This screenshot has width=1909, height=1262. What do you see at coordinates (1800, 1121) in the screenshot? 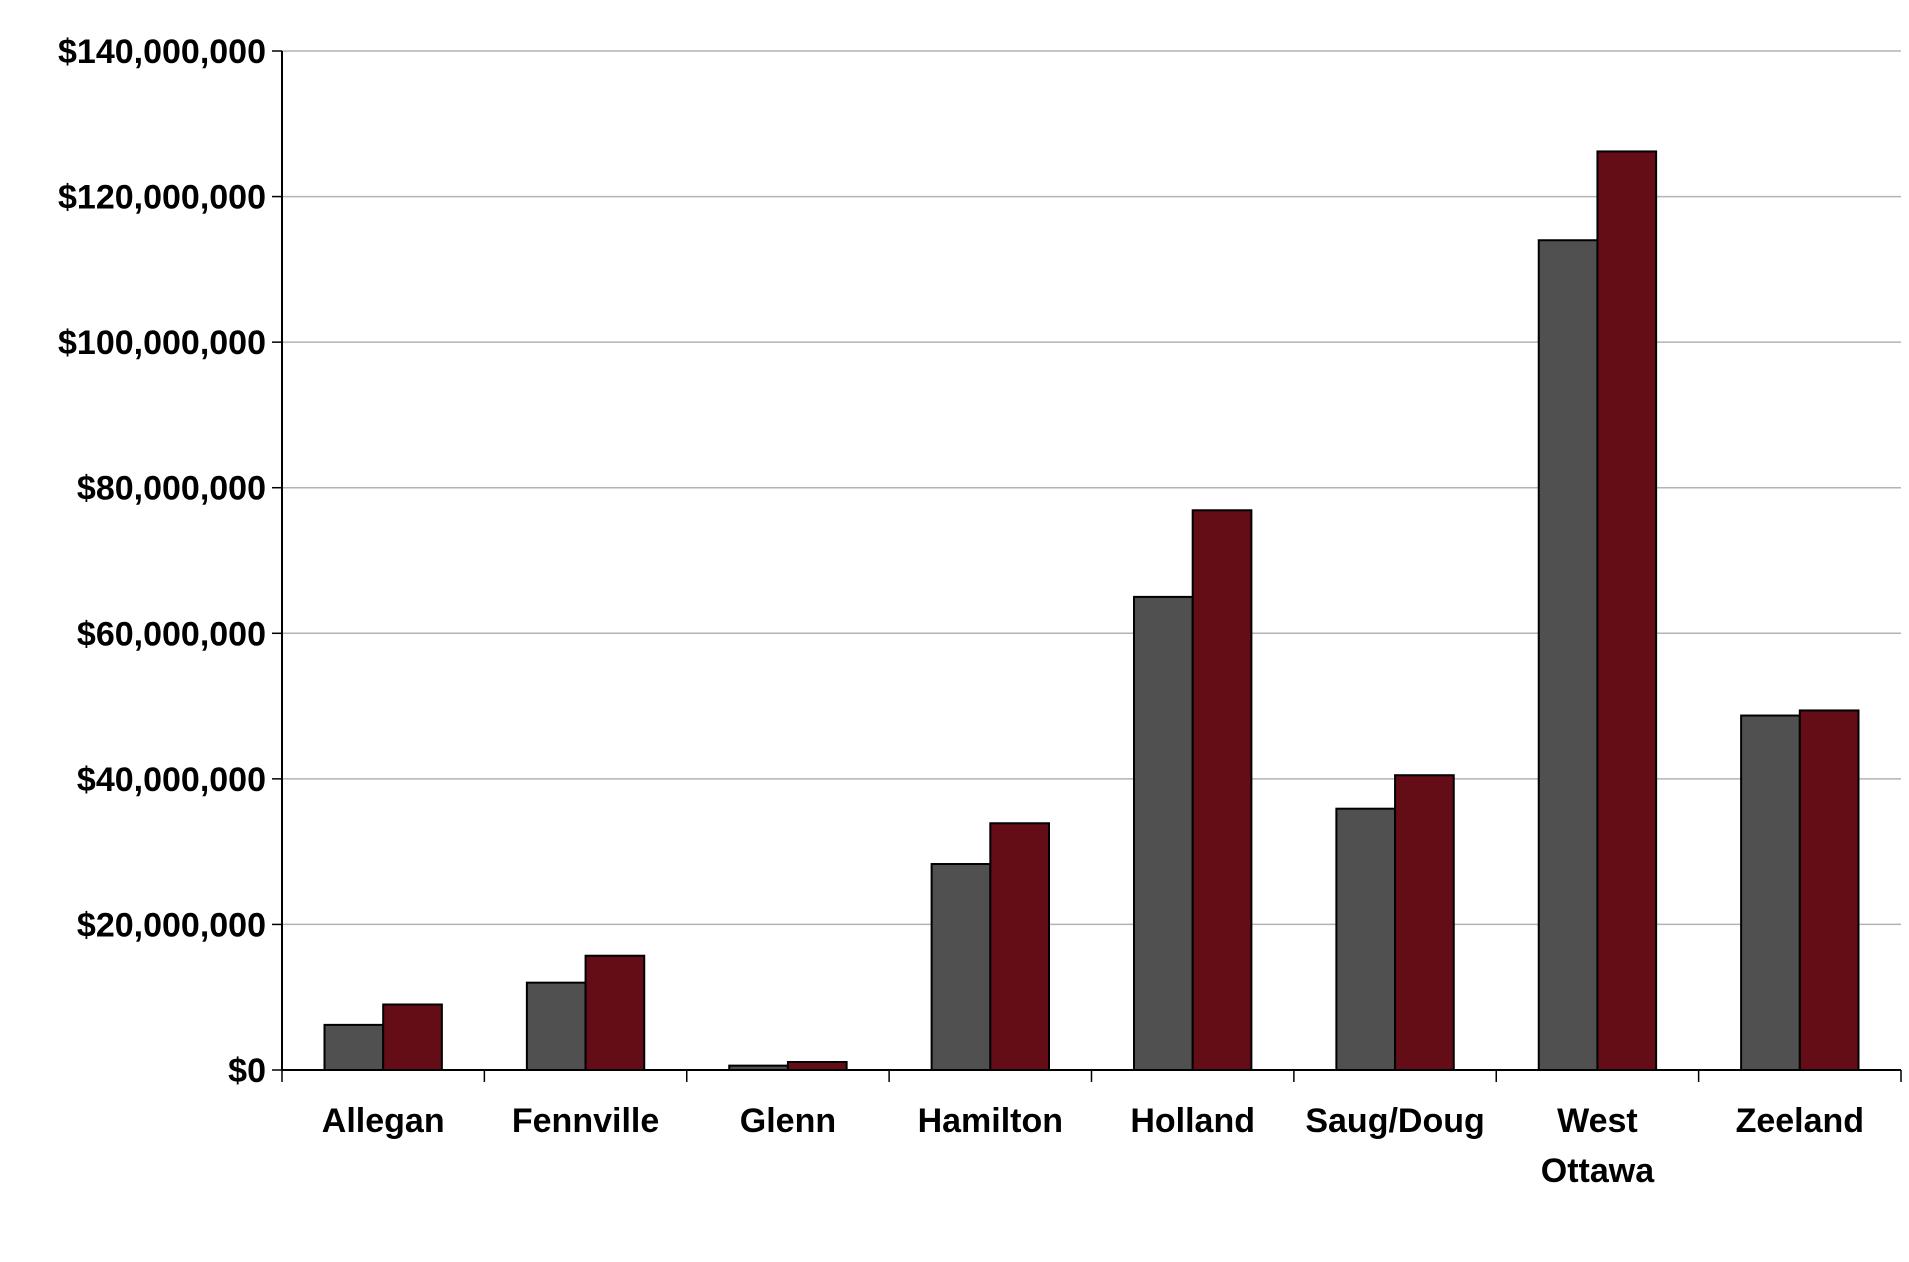
I see `x-tick-label: Zeeland` at bounding box center [1800, 1121].